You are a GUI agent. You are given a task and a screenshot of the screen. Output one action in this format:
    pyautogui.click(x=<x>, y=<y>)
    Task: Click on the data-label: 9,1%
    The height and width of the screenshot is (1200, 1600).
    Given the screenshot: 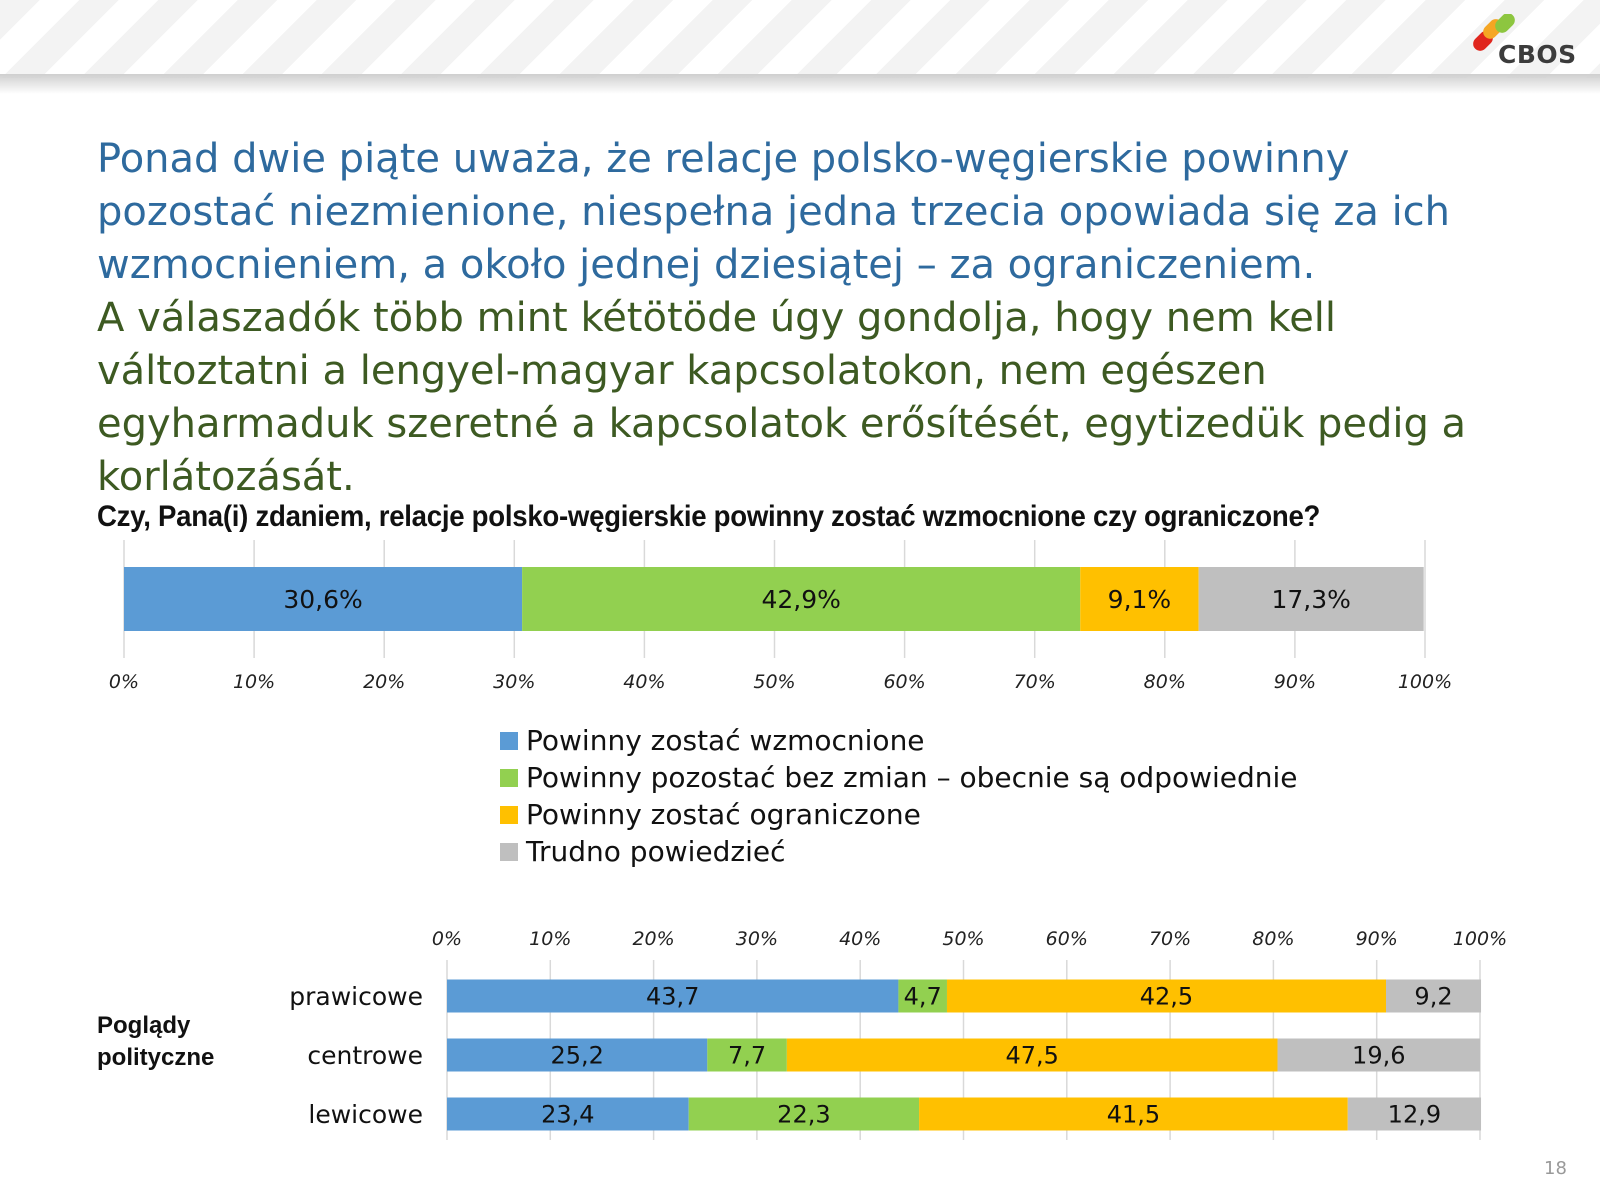 What is the action you would take?
    pyautogui.click(x=1140, y=599)
    